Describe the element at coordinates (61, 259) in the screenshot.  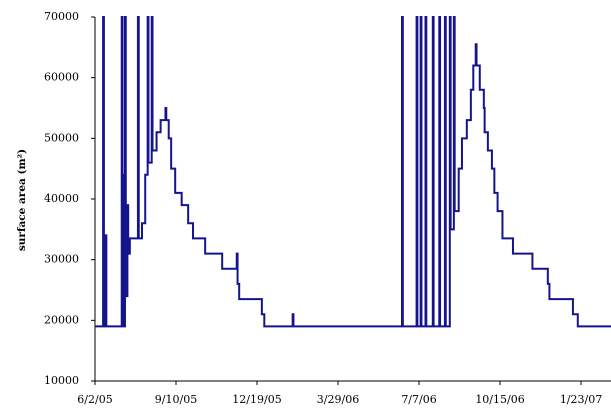
I see `y-tick-label: 30000` at that location.